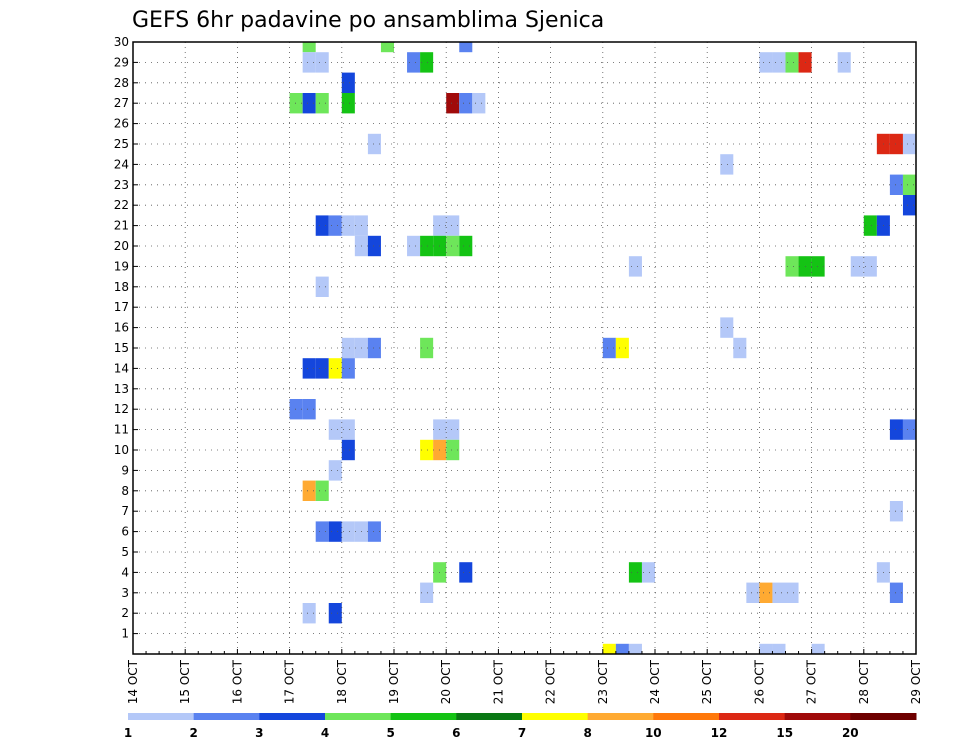 The image size is (960, 742). What do you see at coordinates (864, 681) in the screenshot?
I see `x-tick-label: 28 OCT` at bounding box center [864, 681].